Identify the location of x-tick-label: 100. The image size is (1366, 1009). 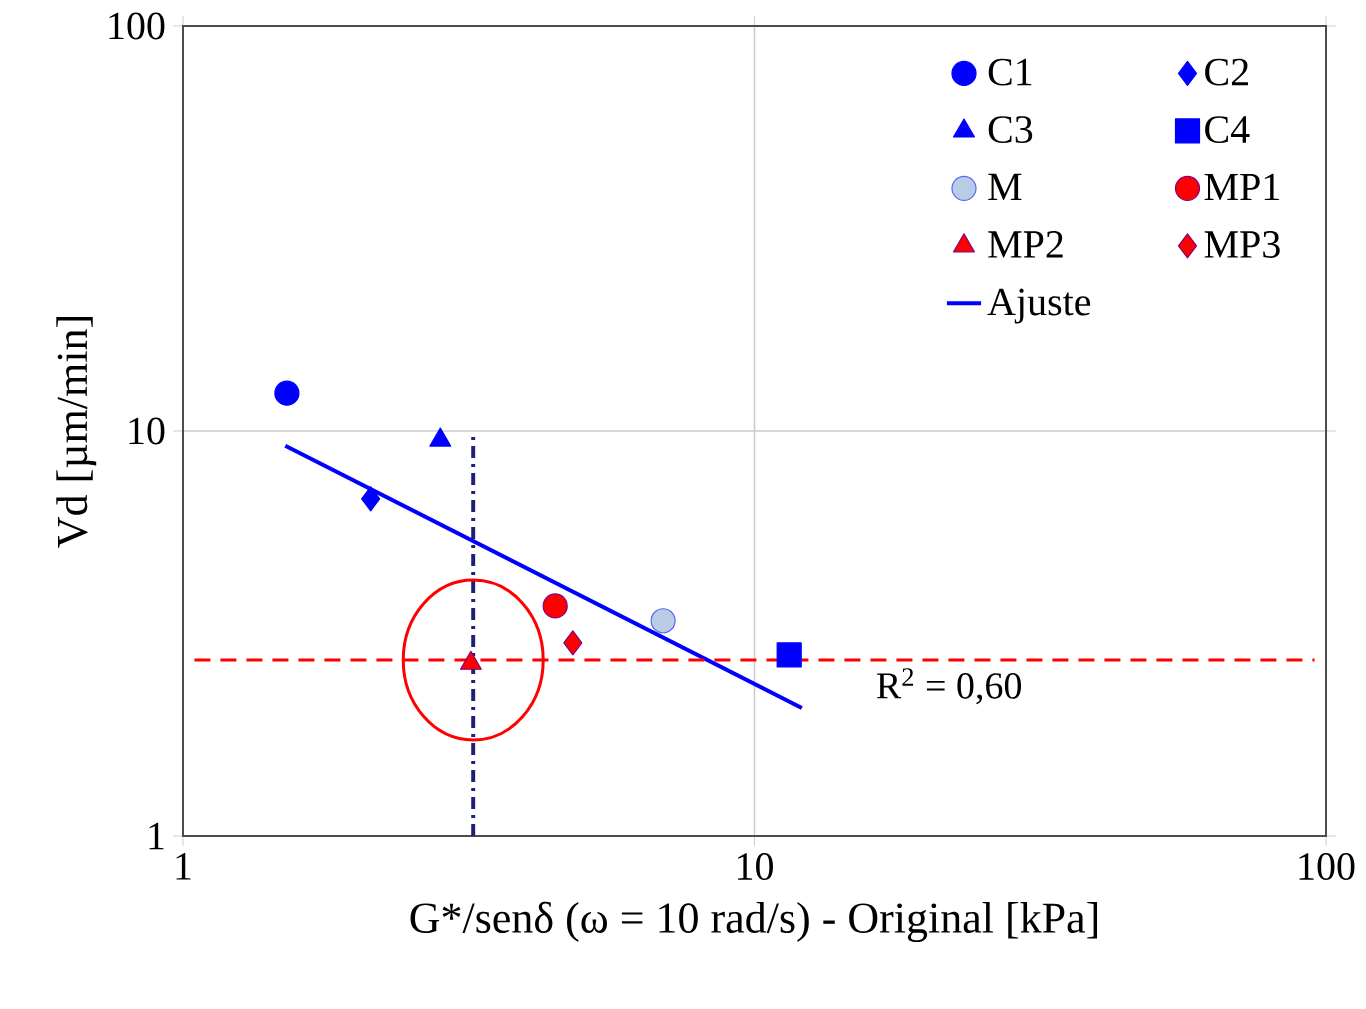
(1327, 867).